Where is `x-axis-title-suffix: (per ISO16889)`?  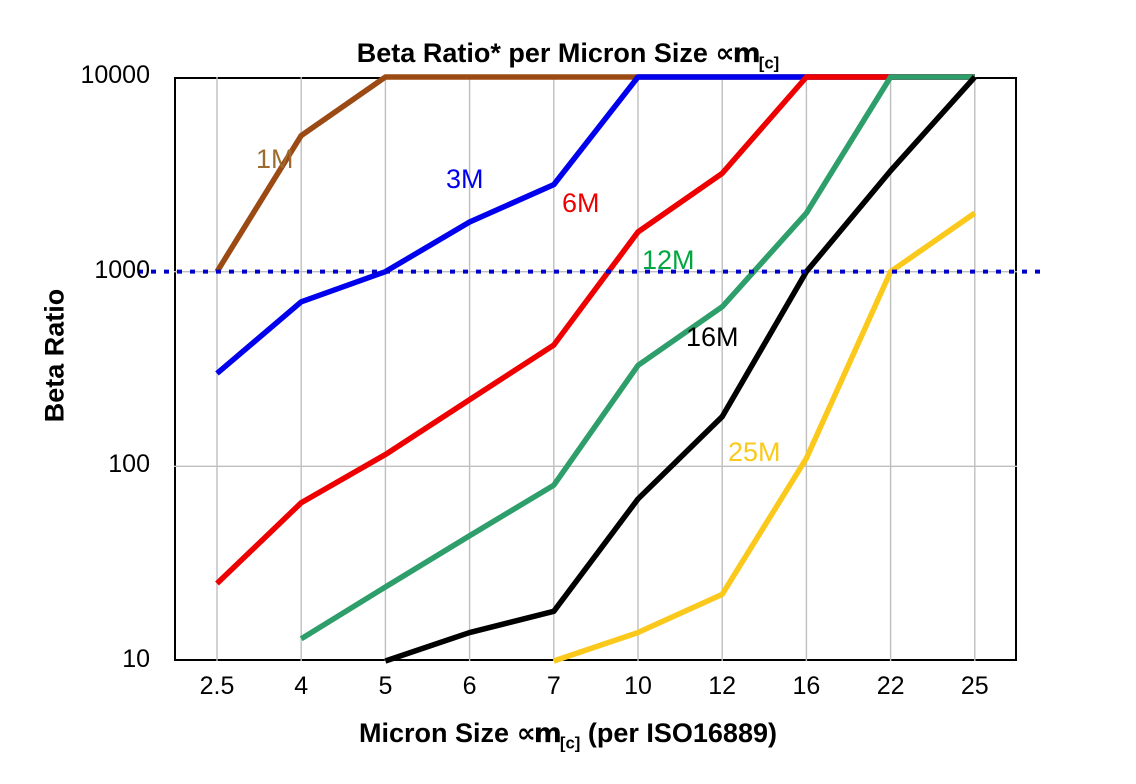 x-axis-title-suffix: (per ISO16889) is located at coordinates (678, 733).